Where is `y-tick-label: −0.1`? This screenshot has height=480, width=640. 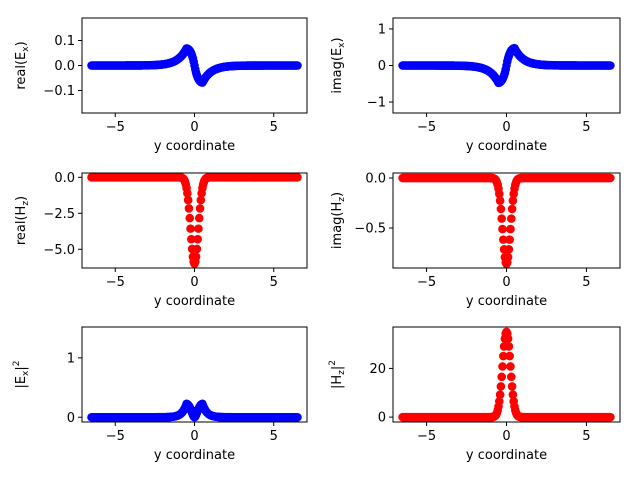
y-tick-label: −0.1 is located at coordinates (59, 91).